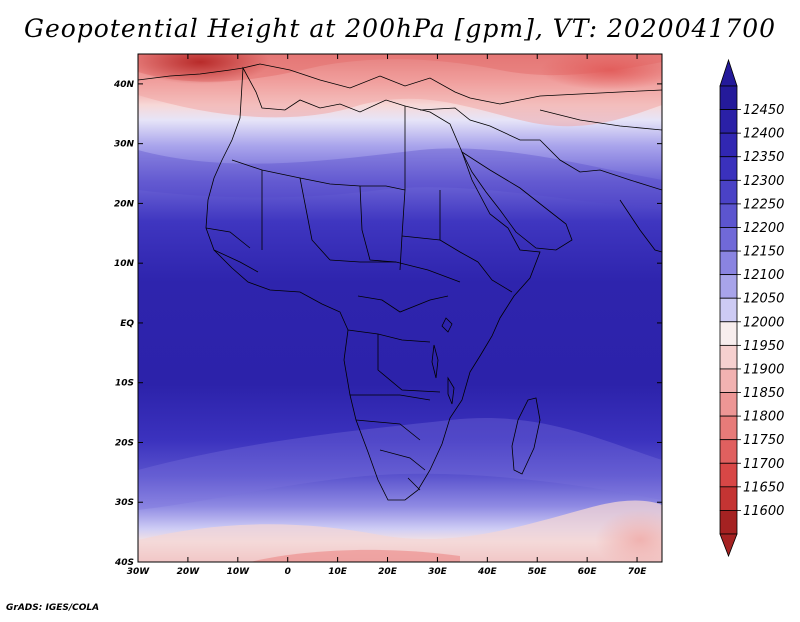  I want to click on lat-tick-label: 30S, so click(124, 503).